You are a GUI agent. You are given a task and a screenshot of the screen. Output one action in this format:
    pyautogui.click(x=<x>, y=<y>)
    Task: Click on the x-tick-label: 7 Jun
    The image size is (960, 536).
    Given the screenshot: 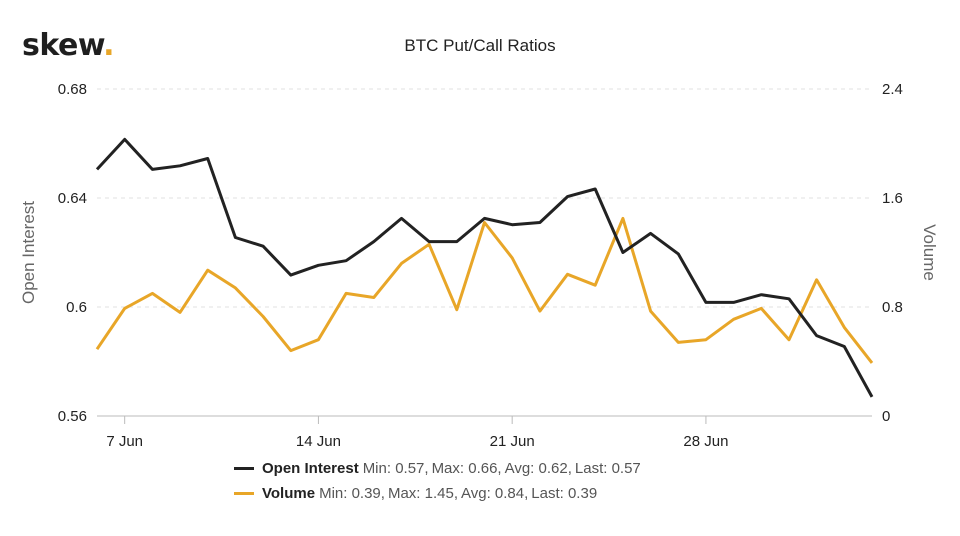 What is the action you would take?
    pyautogui.click(x=124, y=441)
    